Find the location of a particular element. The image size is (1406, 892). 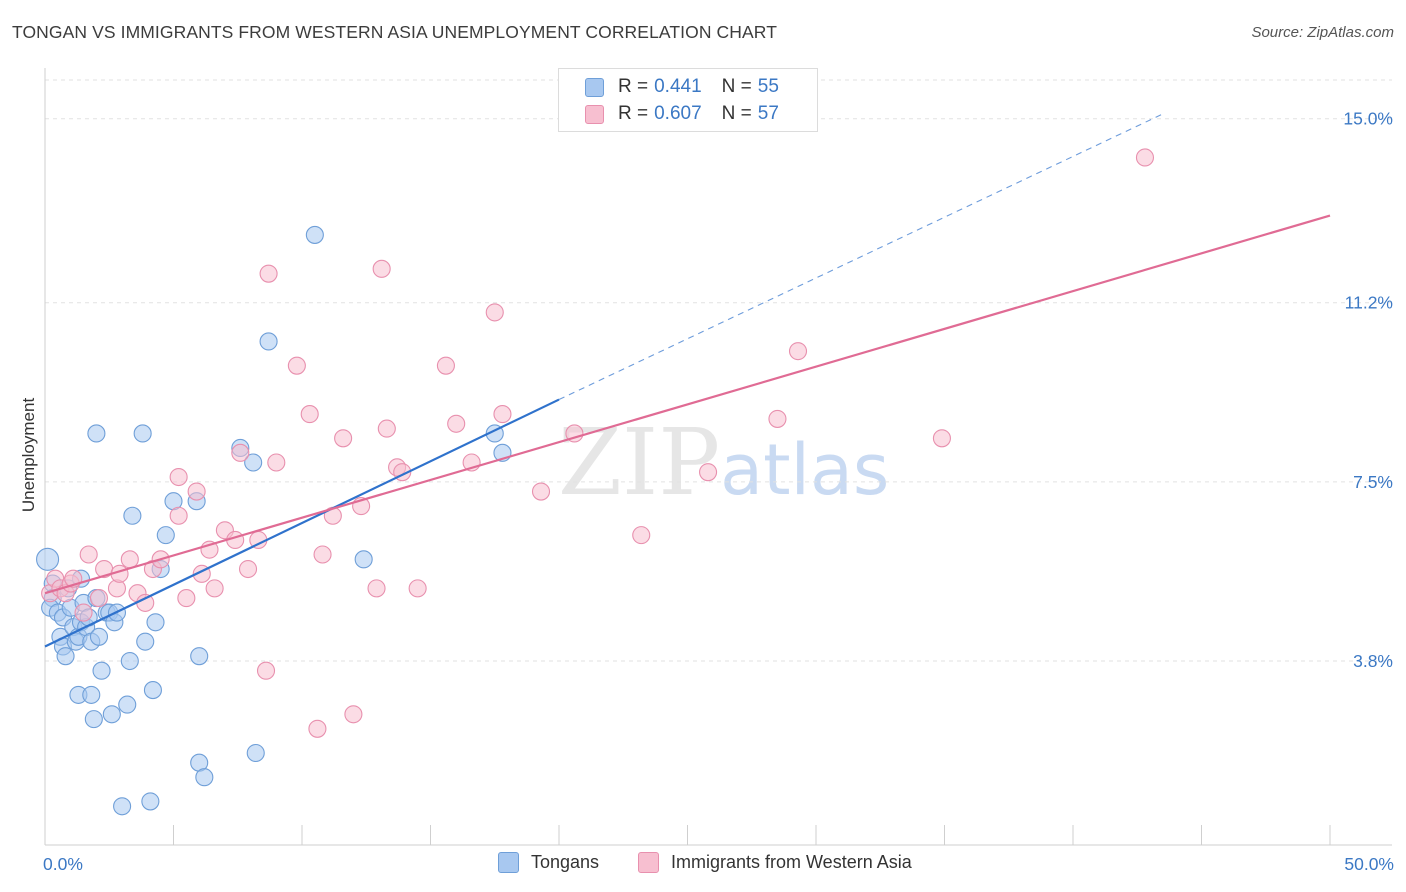

legend-n-value: 55 is located at coordinates (768, 86).